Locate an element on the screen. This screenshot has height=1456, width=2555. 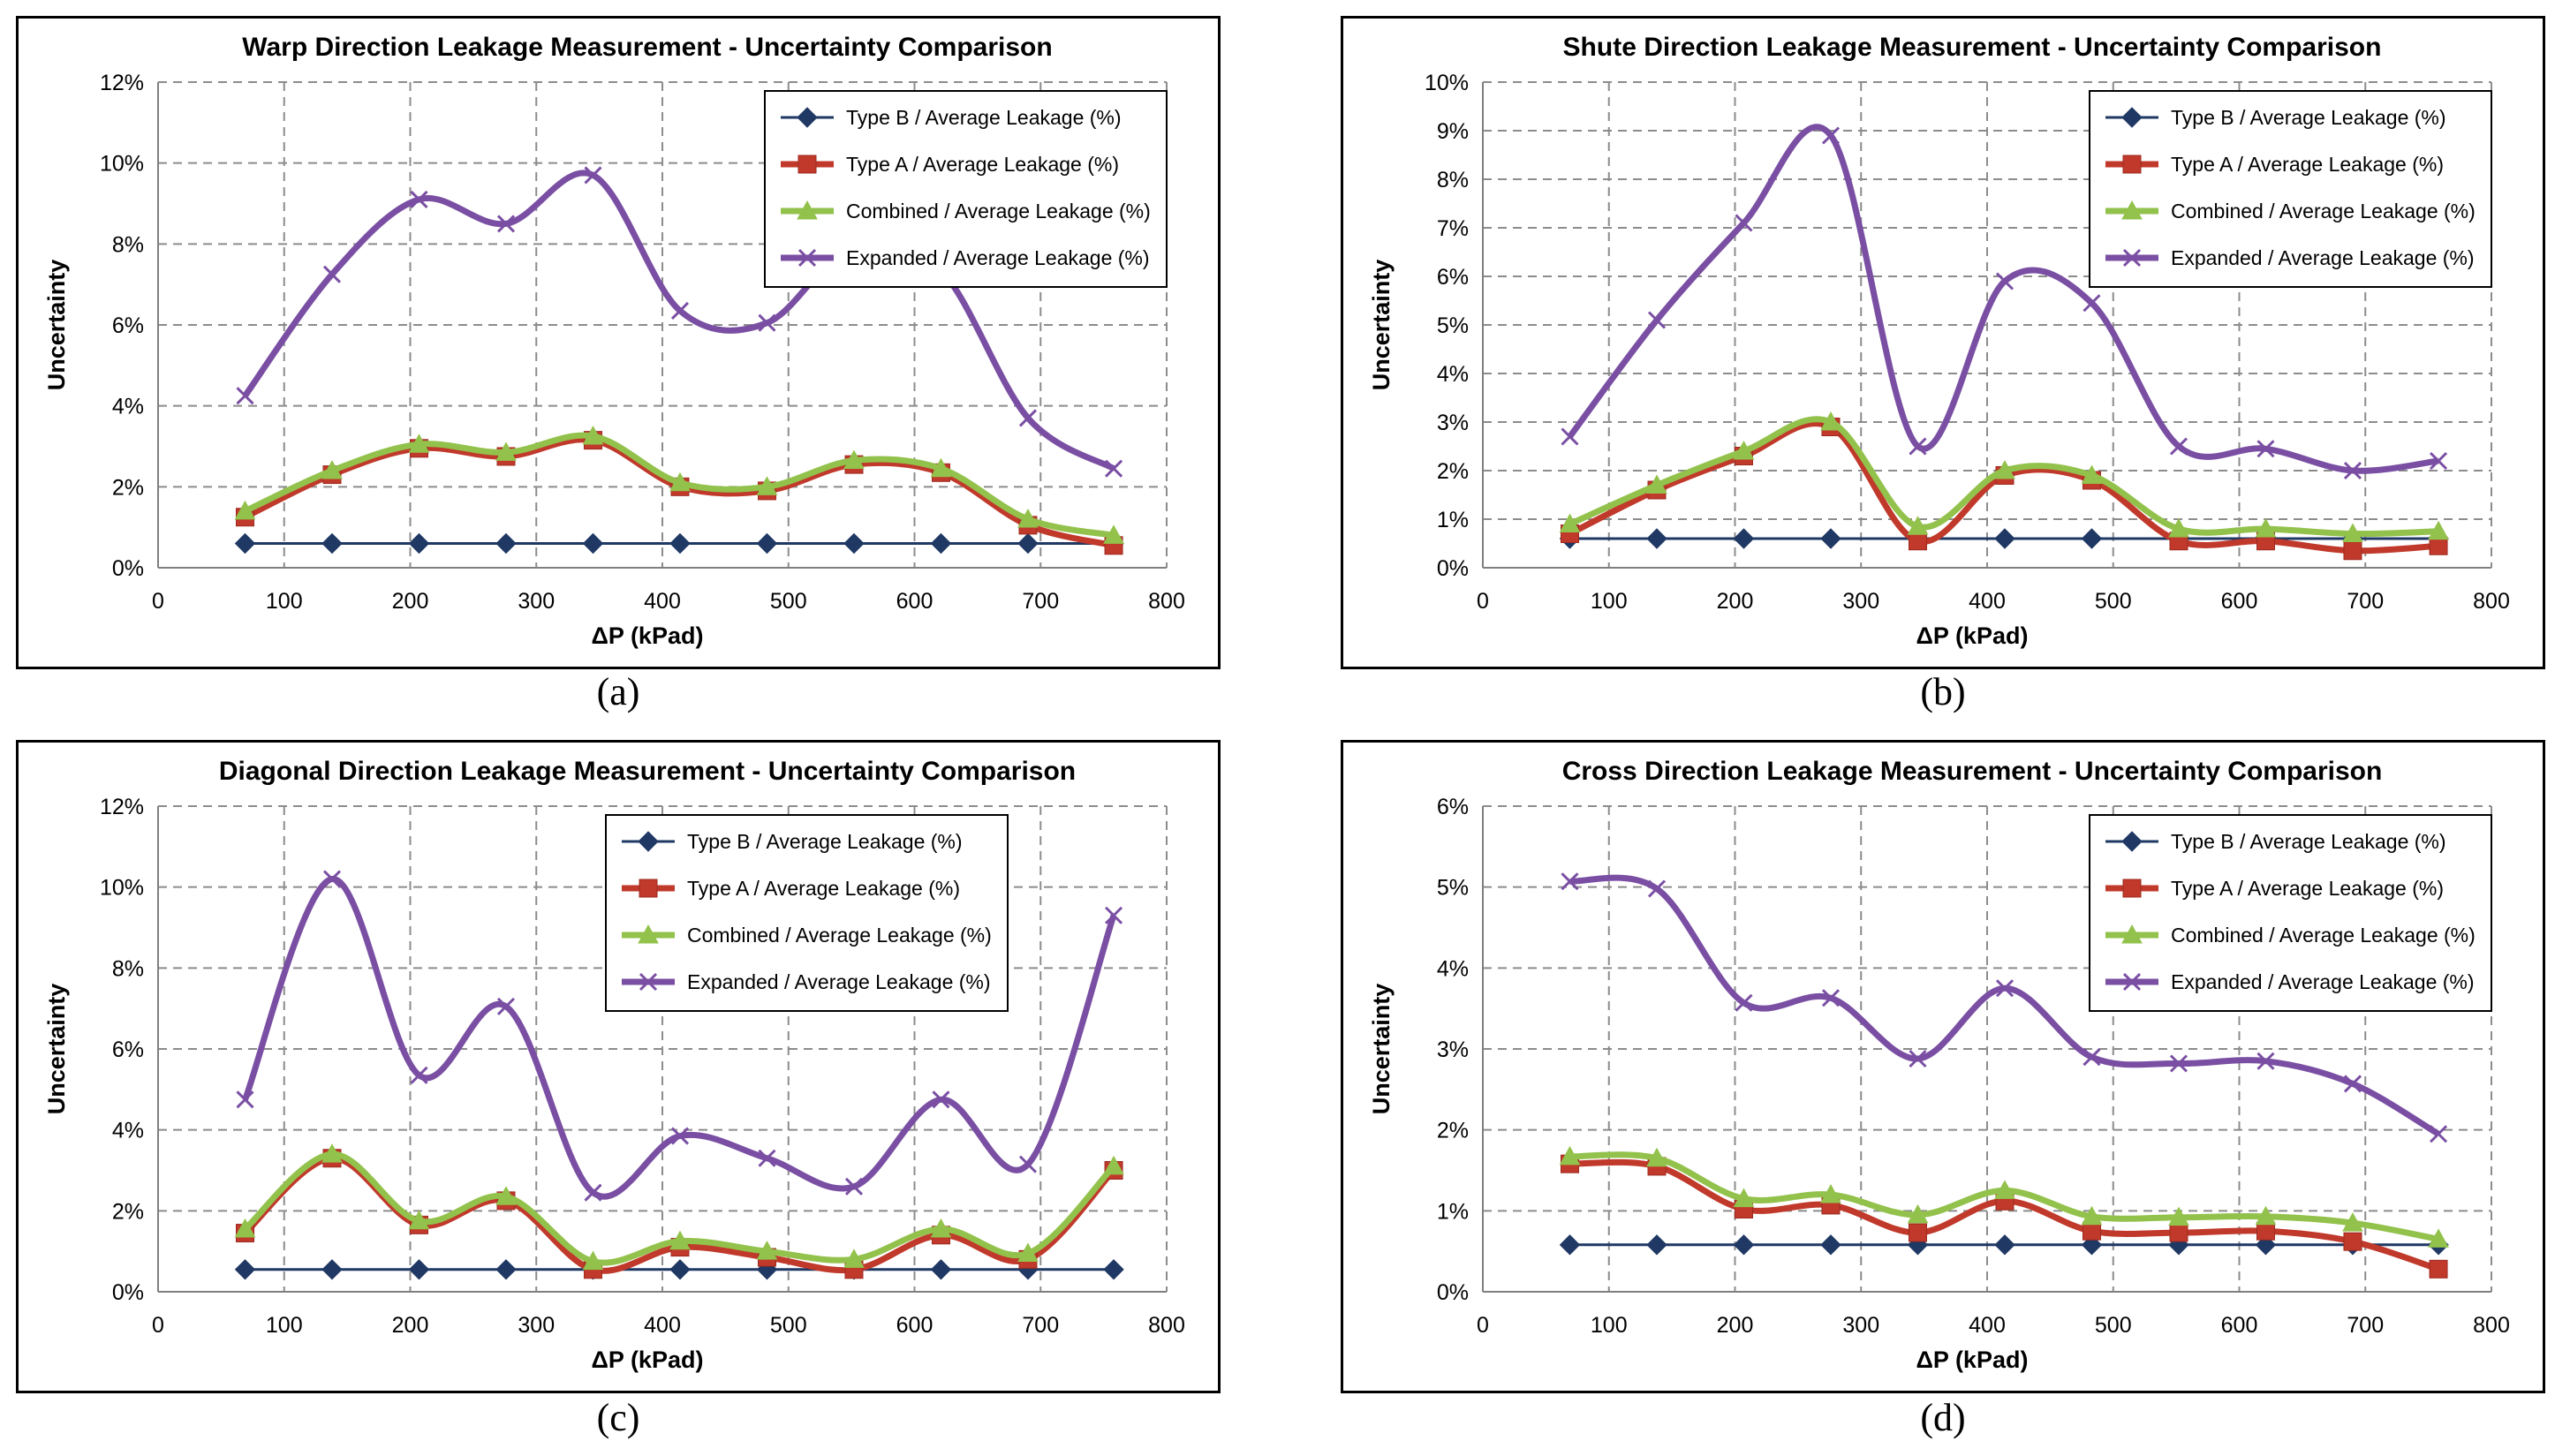
series-combined is located at coordinates (2004, 1196).